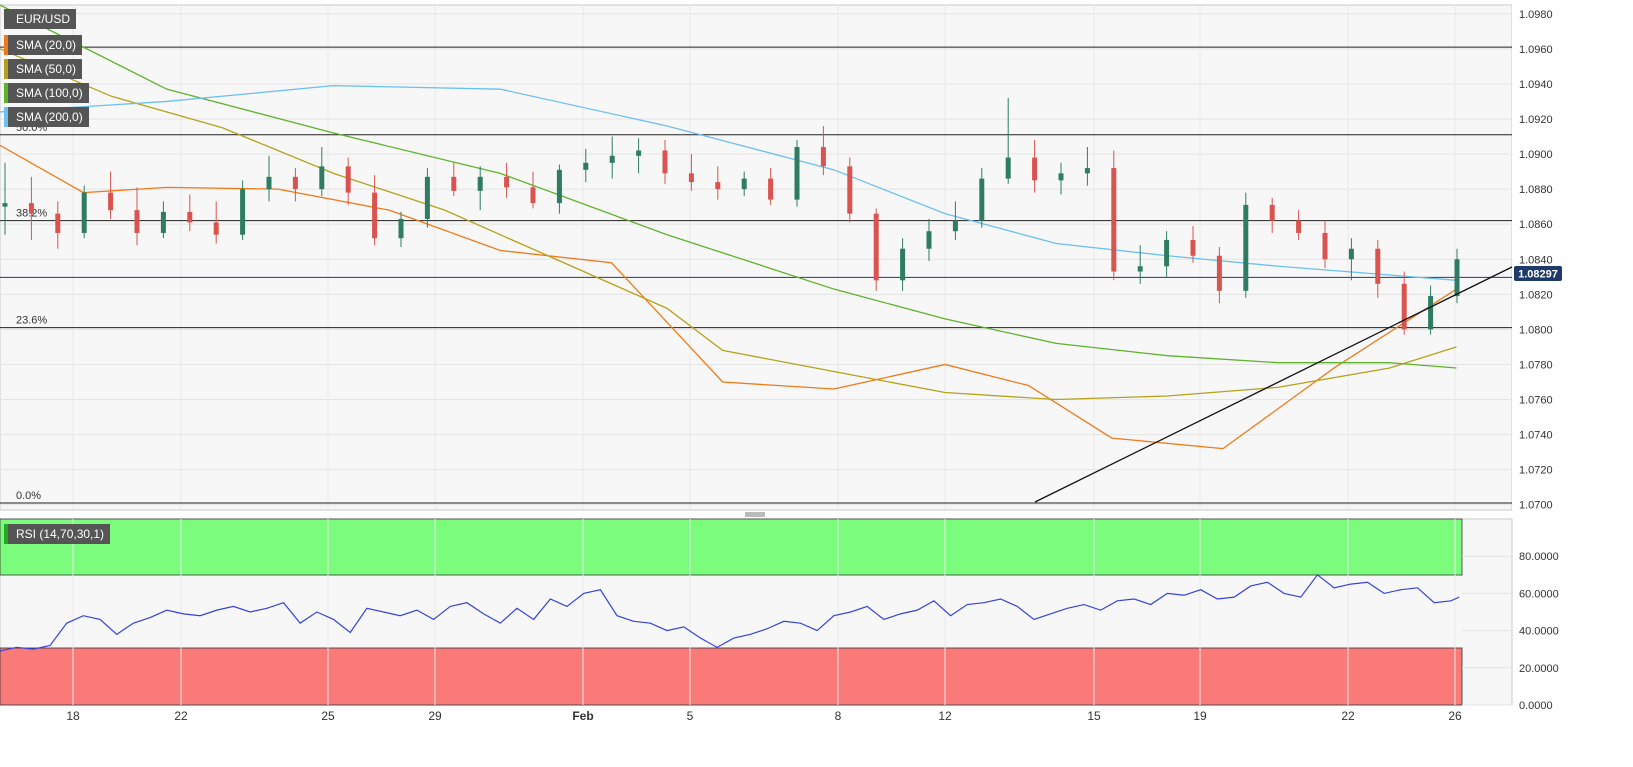 This screenshot has height=767, width=1633. I want to click on fib-level-label: 23.6%, so click(31, 321).